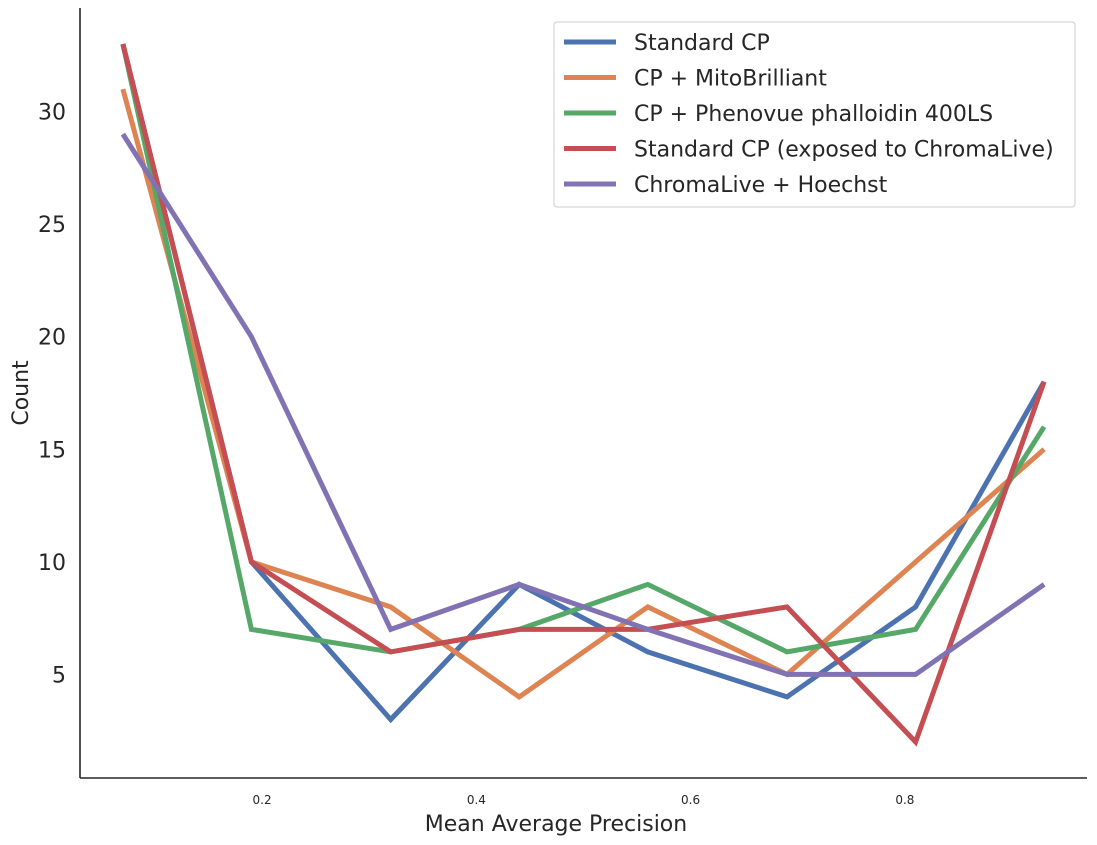  I want to click on legend-label-4: Standard CP (exposed to ChromaLive), so click(844, 150).